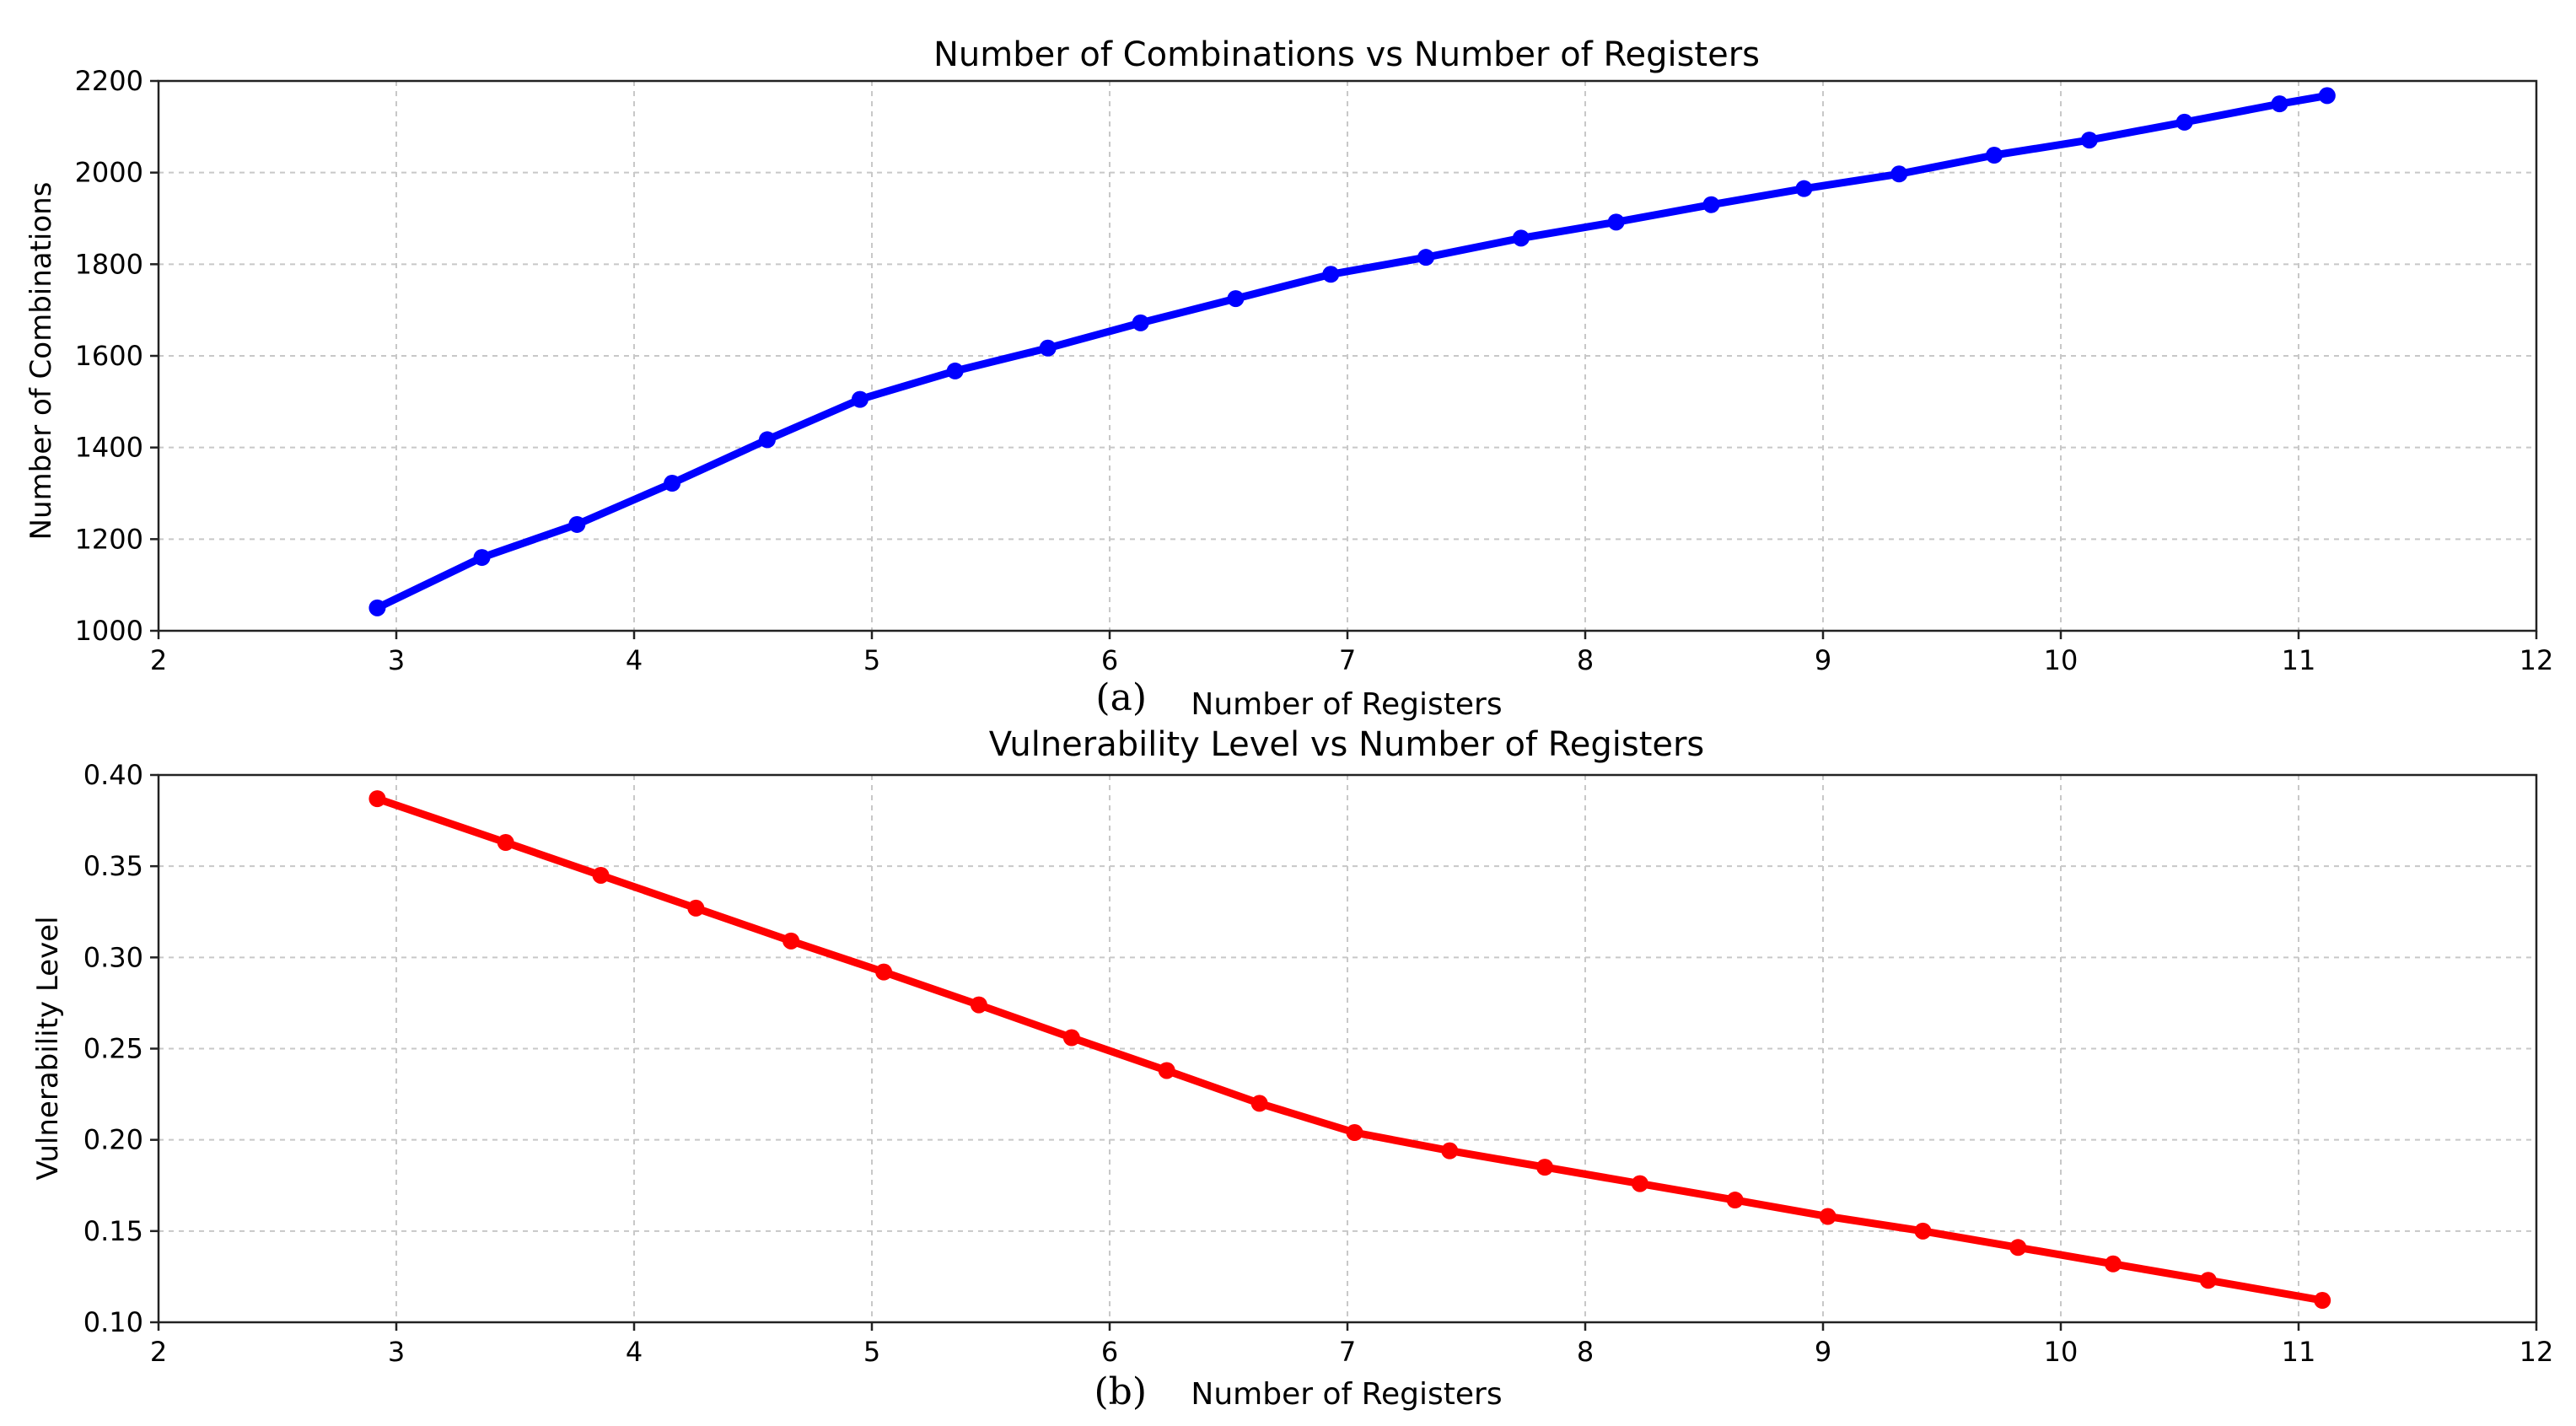 The image size is (2576, 1426). What do you see at coordinates (1121, 697) in the screenshot?
I see `panel-label-a: (a)` at bounding box center [1121, 697].